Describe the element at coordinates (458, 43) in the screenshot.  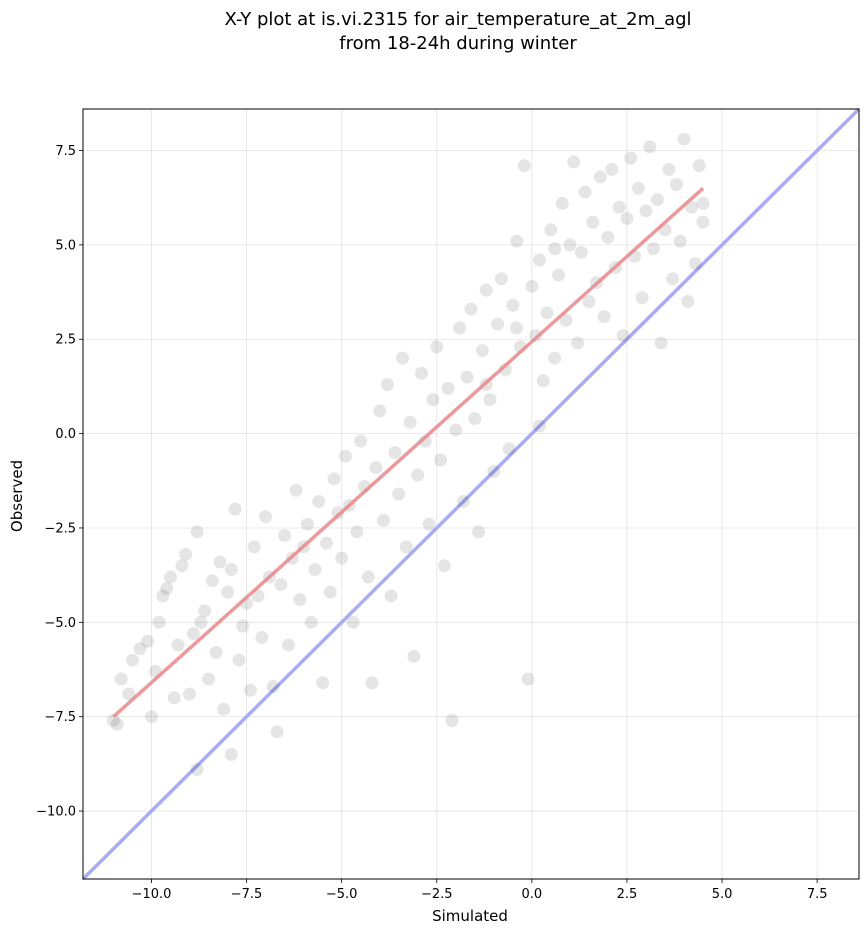
I see `chart-subtitle: from 18-24h during winter` at that location.